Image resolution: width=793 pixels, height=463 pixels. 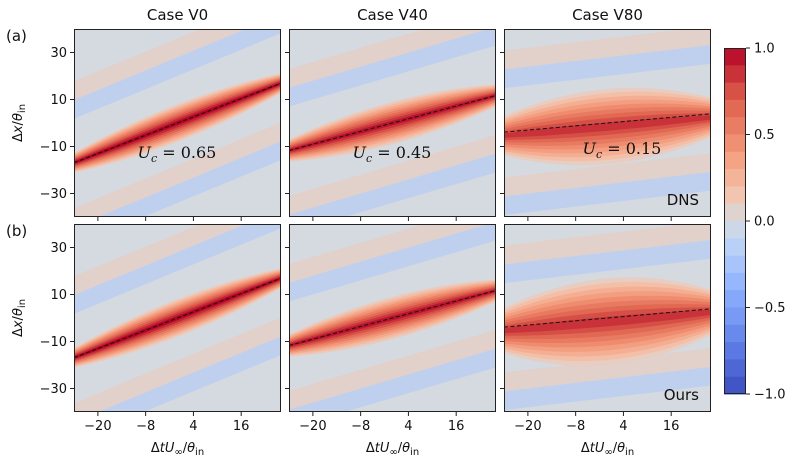 What do you see at coordinates (177, 15) in the screenshot?
I see `column-title: Case V0` at bounding box center [177, 15].